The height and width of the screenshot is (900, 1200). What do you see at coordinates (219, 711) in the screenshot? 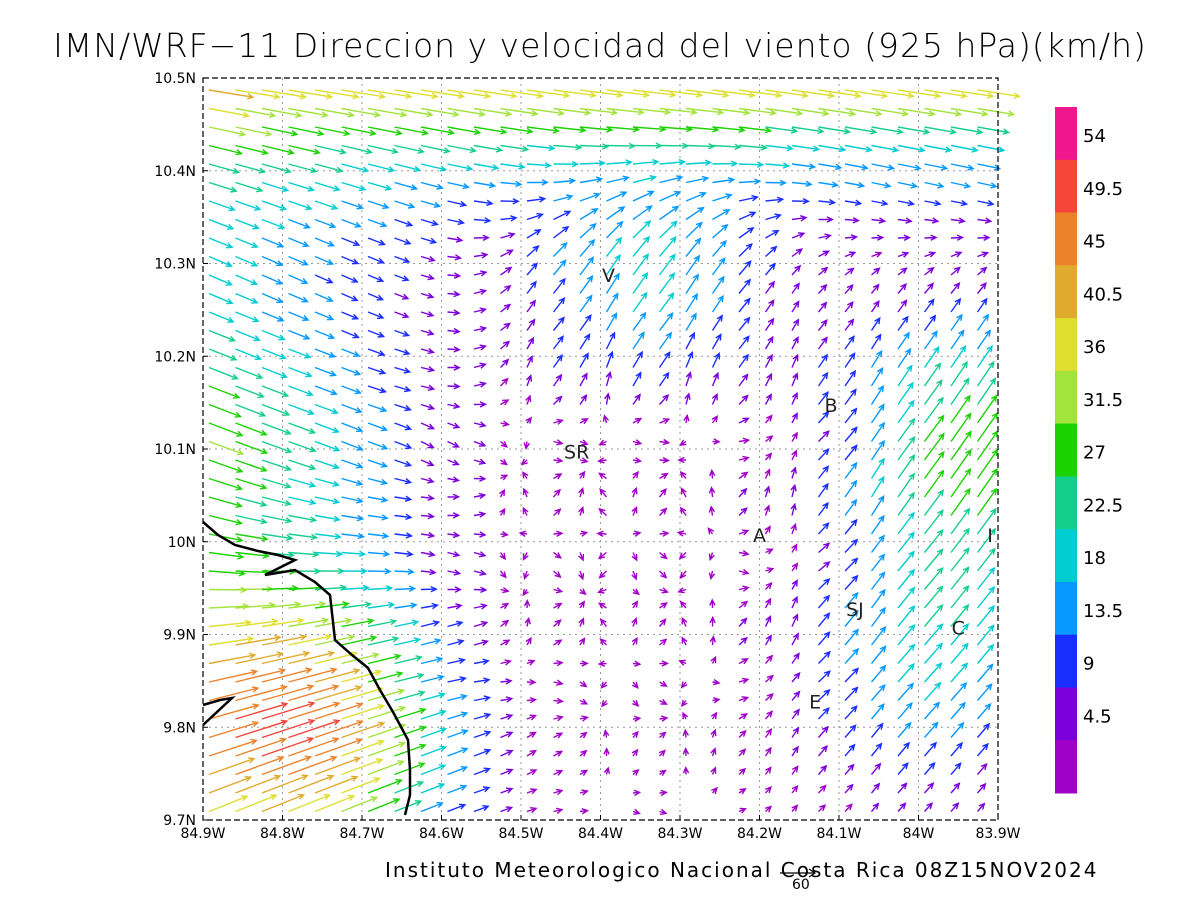
I see `coastline-inlet` at bounding box center [219, 711].